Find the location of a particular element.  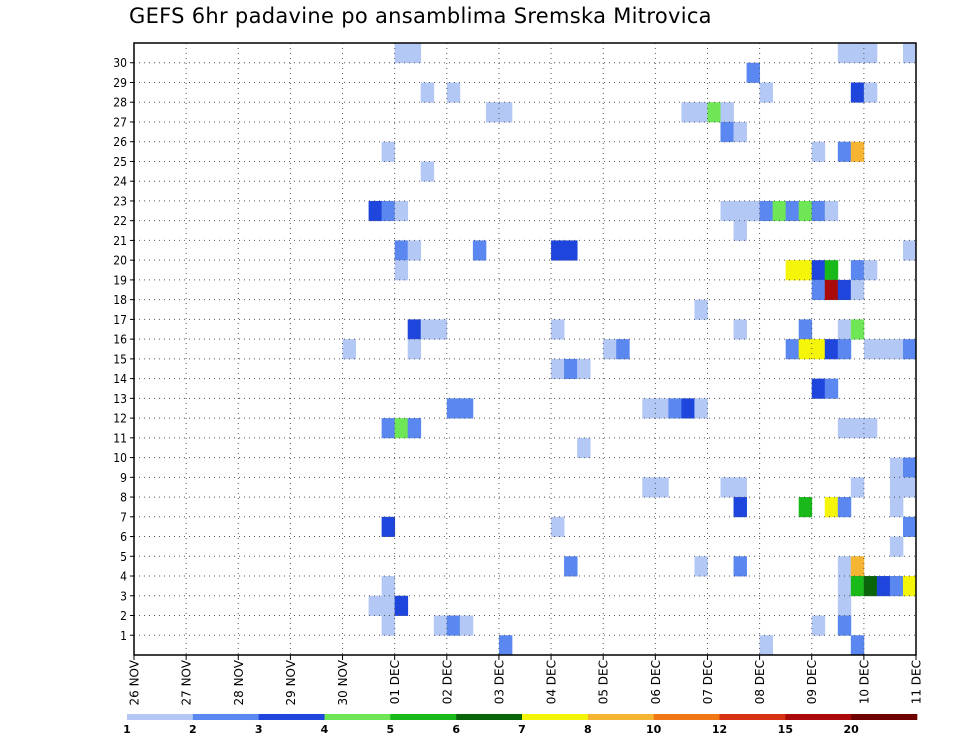

x-tick-label: 28 NOV is located at coordinates (239, 682).